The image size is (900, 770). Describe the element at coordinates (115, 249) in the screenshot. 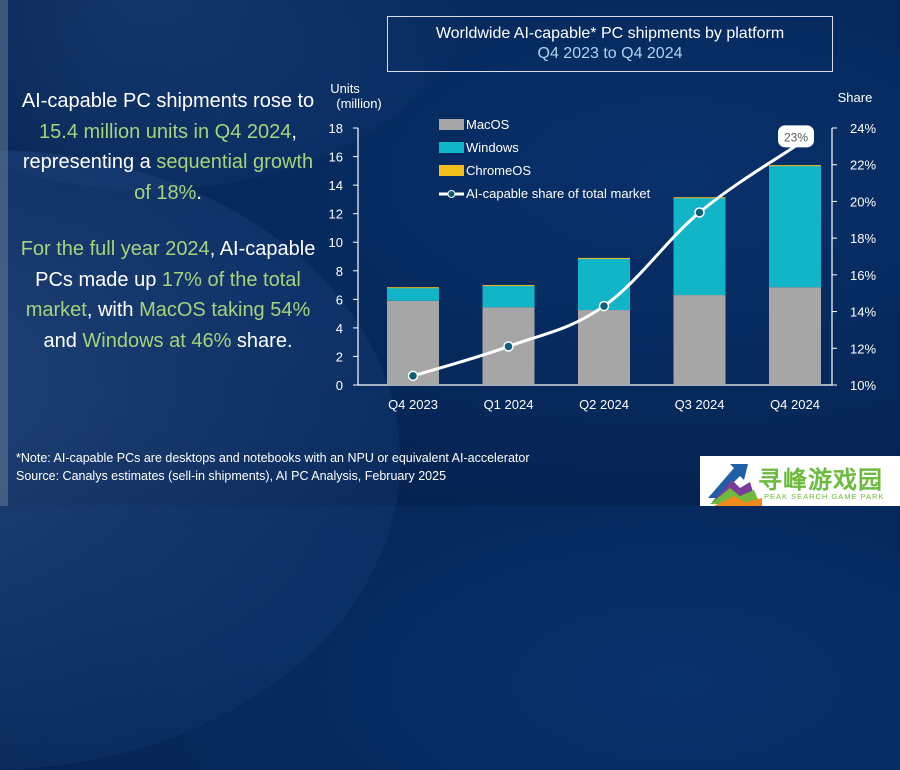

I see `highlight-text: For the full year 2024` at that location.